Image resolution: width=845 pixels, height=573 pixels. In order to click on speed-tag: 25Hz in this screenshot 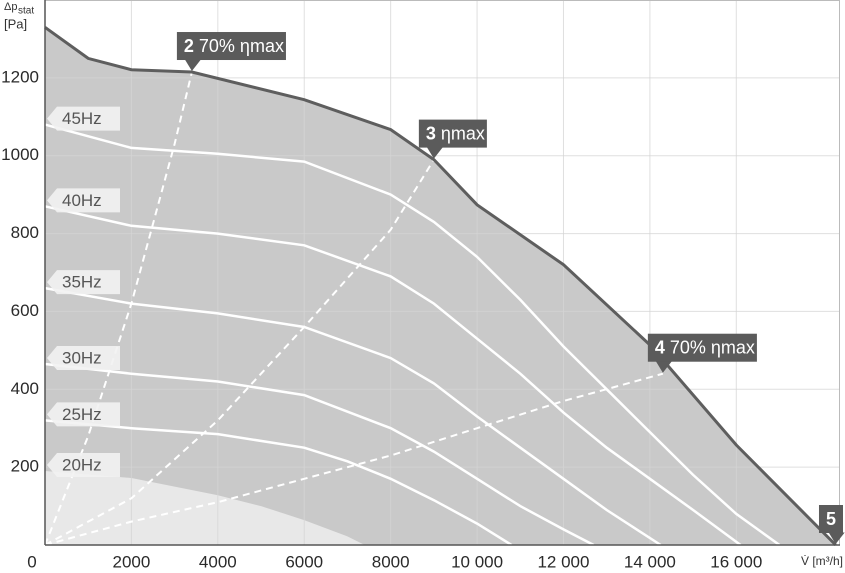, I will do `click(83, 414)`.